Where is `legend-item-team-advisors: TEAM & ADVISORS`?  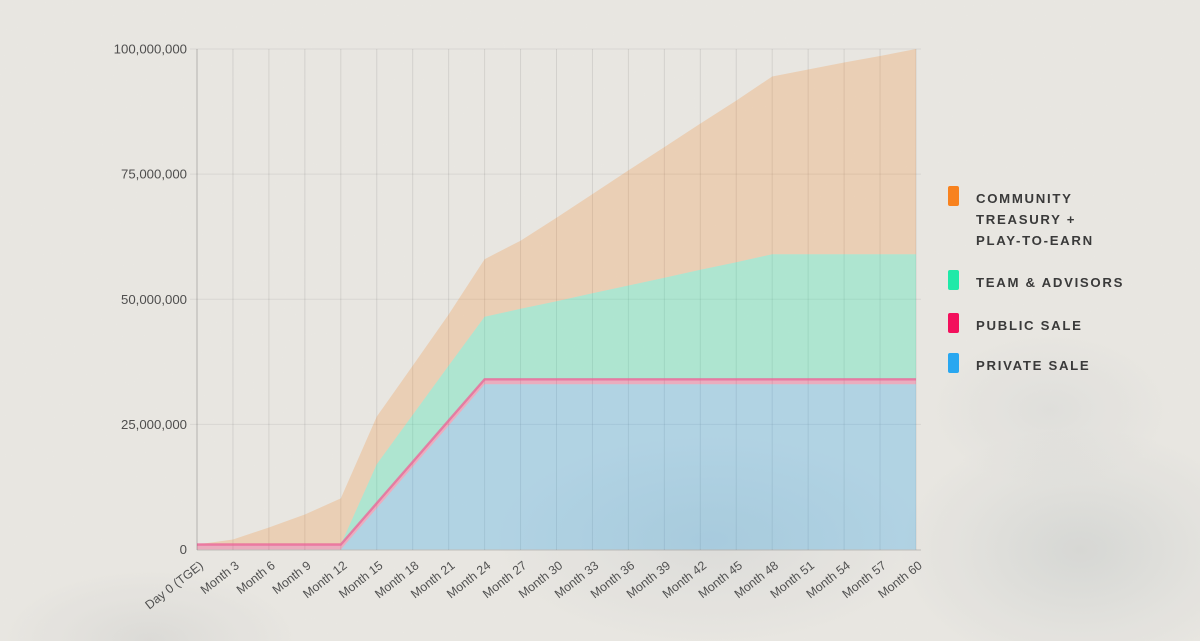 legend-item-team-advisors: TEAM & ADVISORS is located at coordinates (1036, 281).